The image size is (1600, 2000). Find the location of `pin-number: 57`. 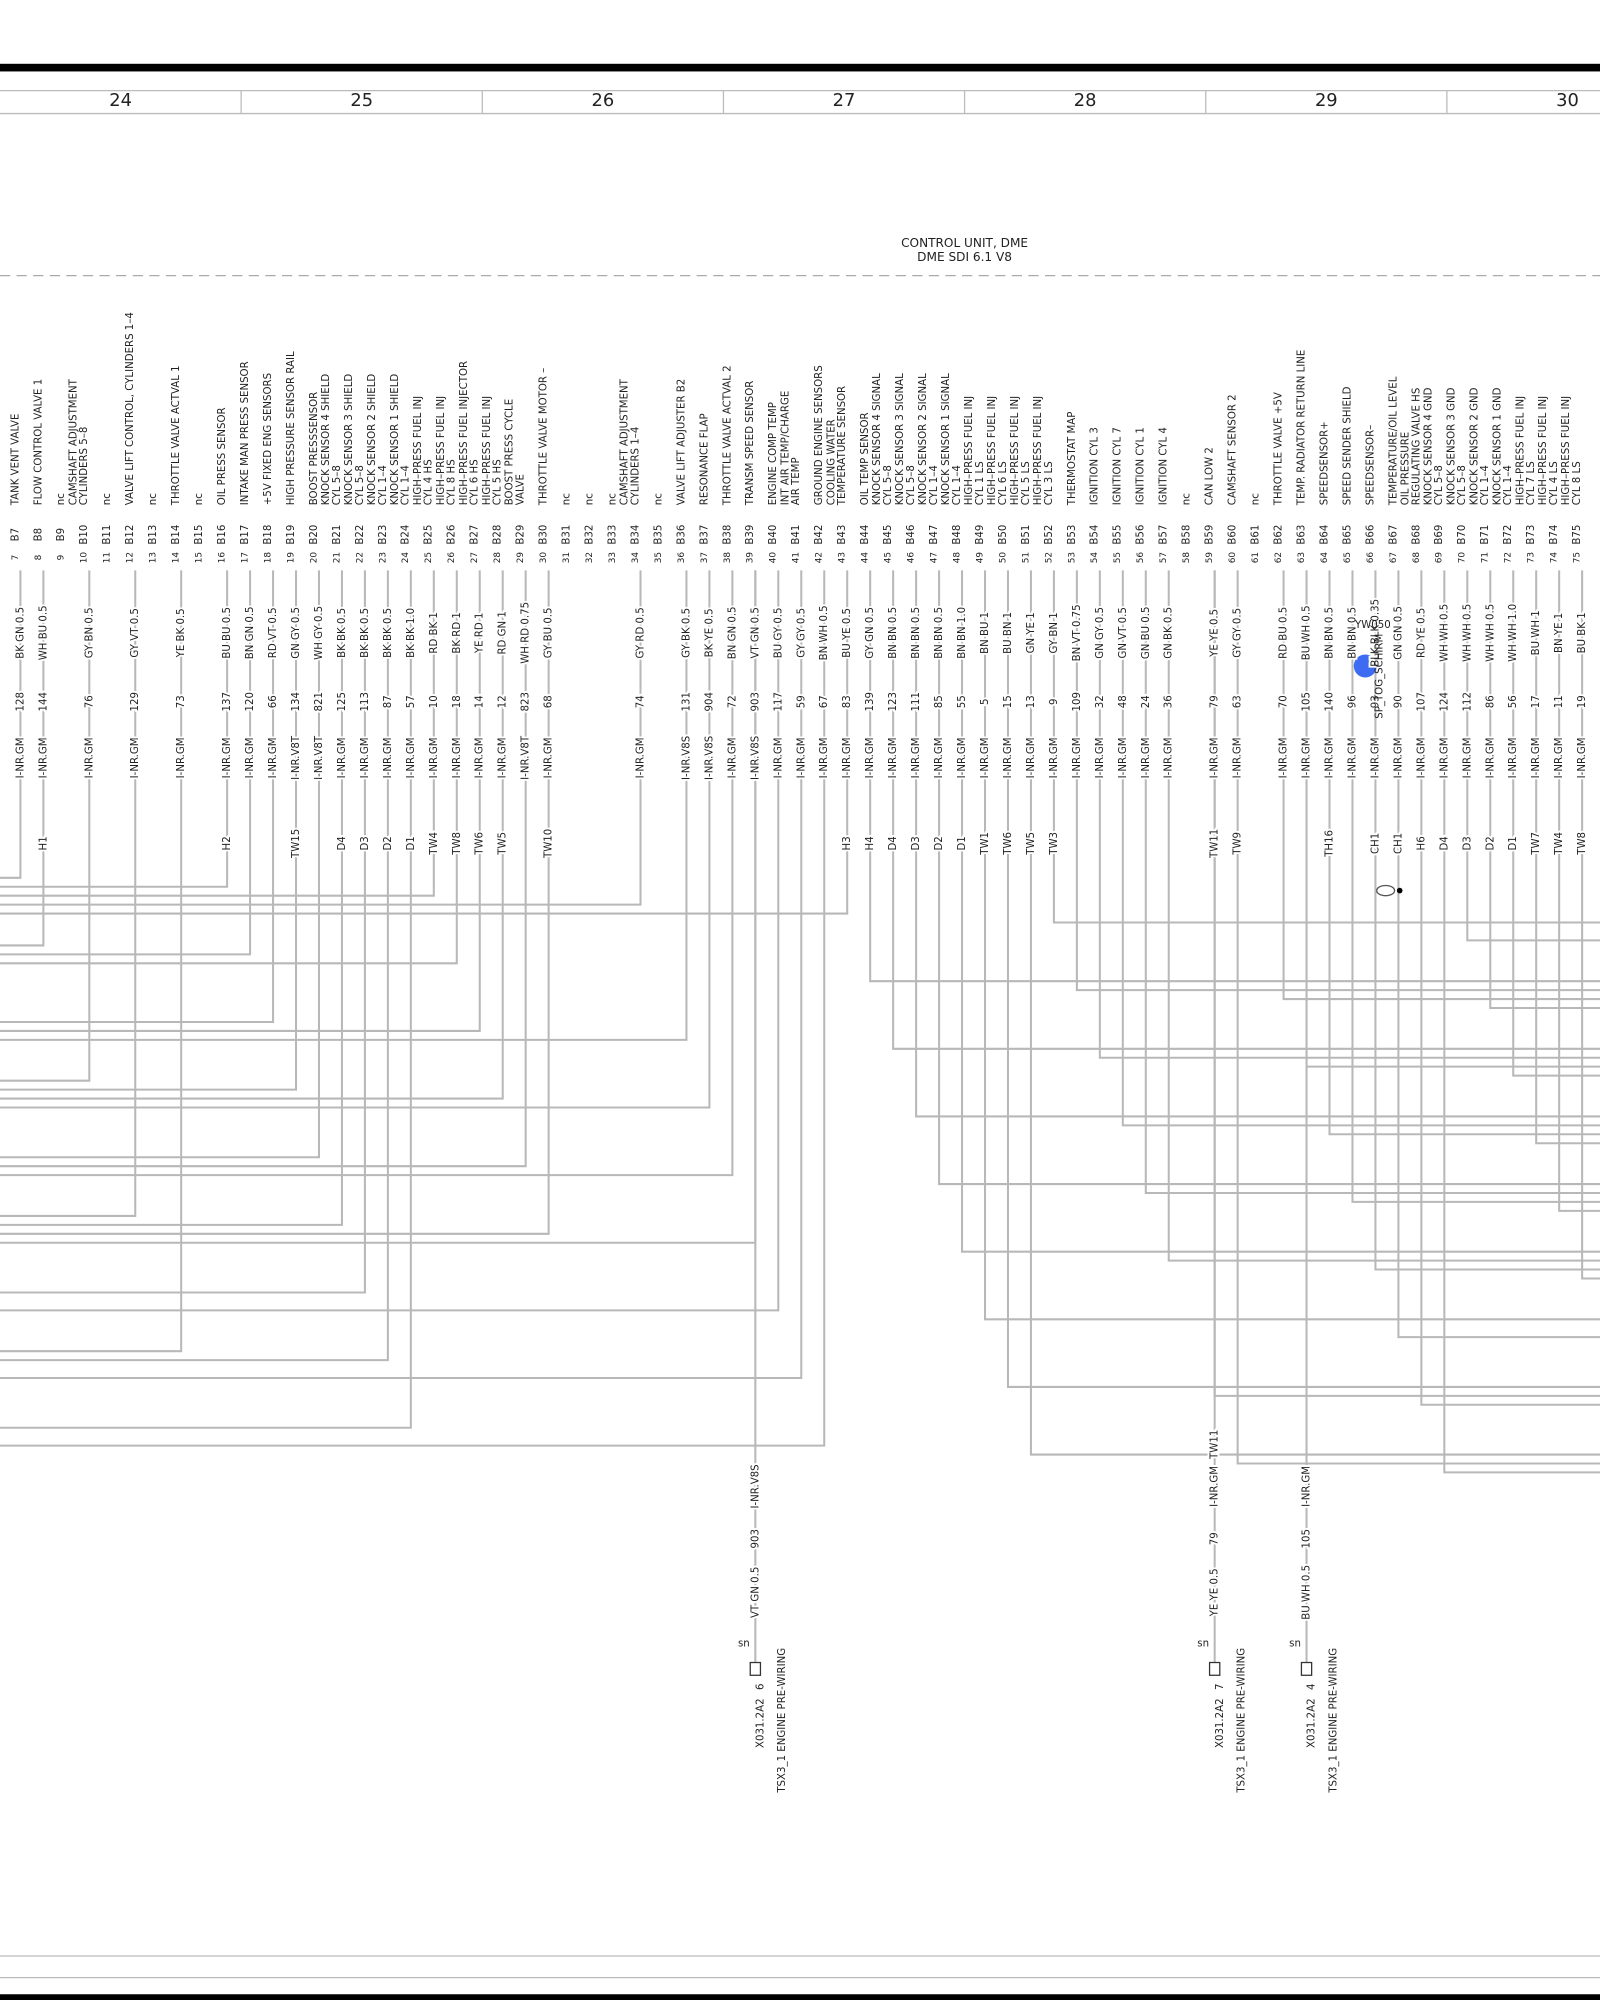

pin-number: 57 is located at coordinates (1164, 557).